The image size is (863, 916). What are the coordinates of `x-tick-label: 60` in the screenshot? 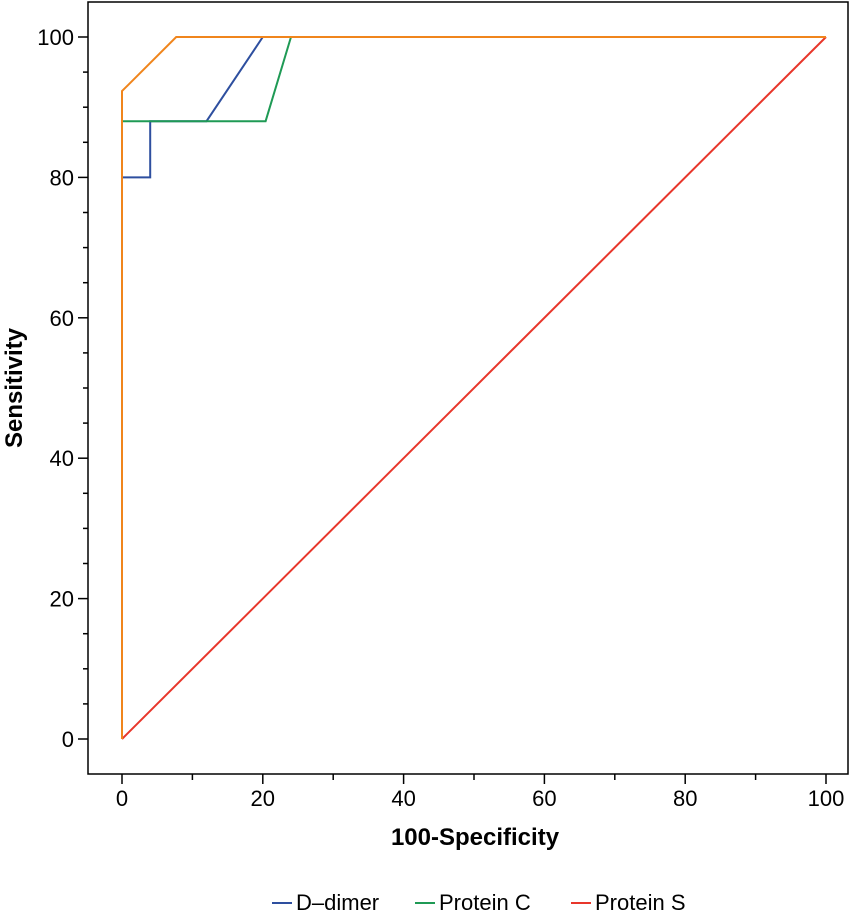 It's located at (544, 798).